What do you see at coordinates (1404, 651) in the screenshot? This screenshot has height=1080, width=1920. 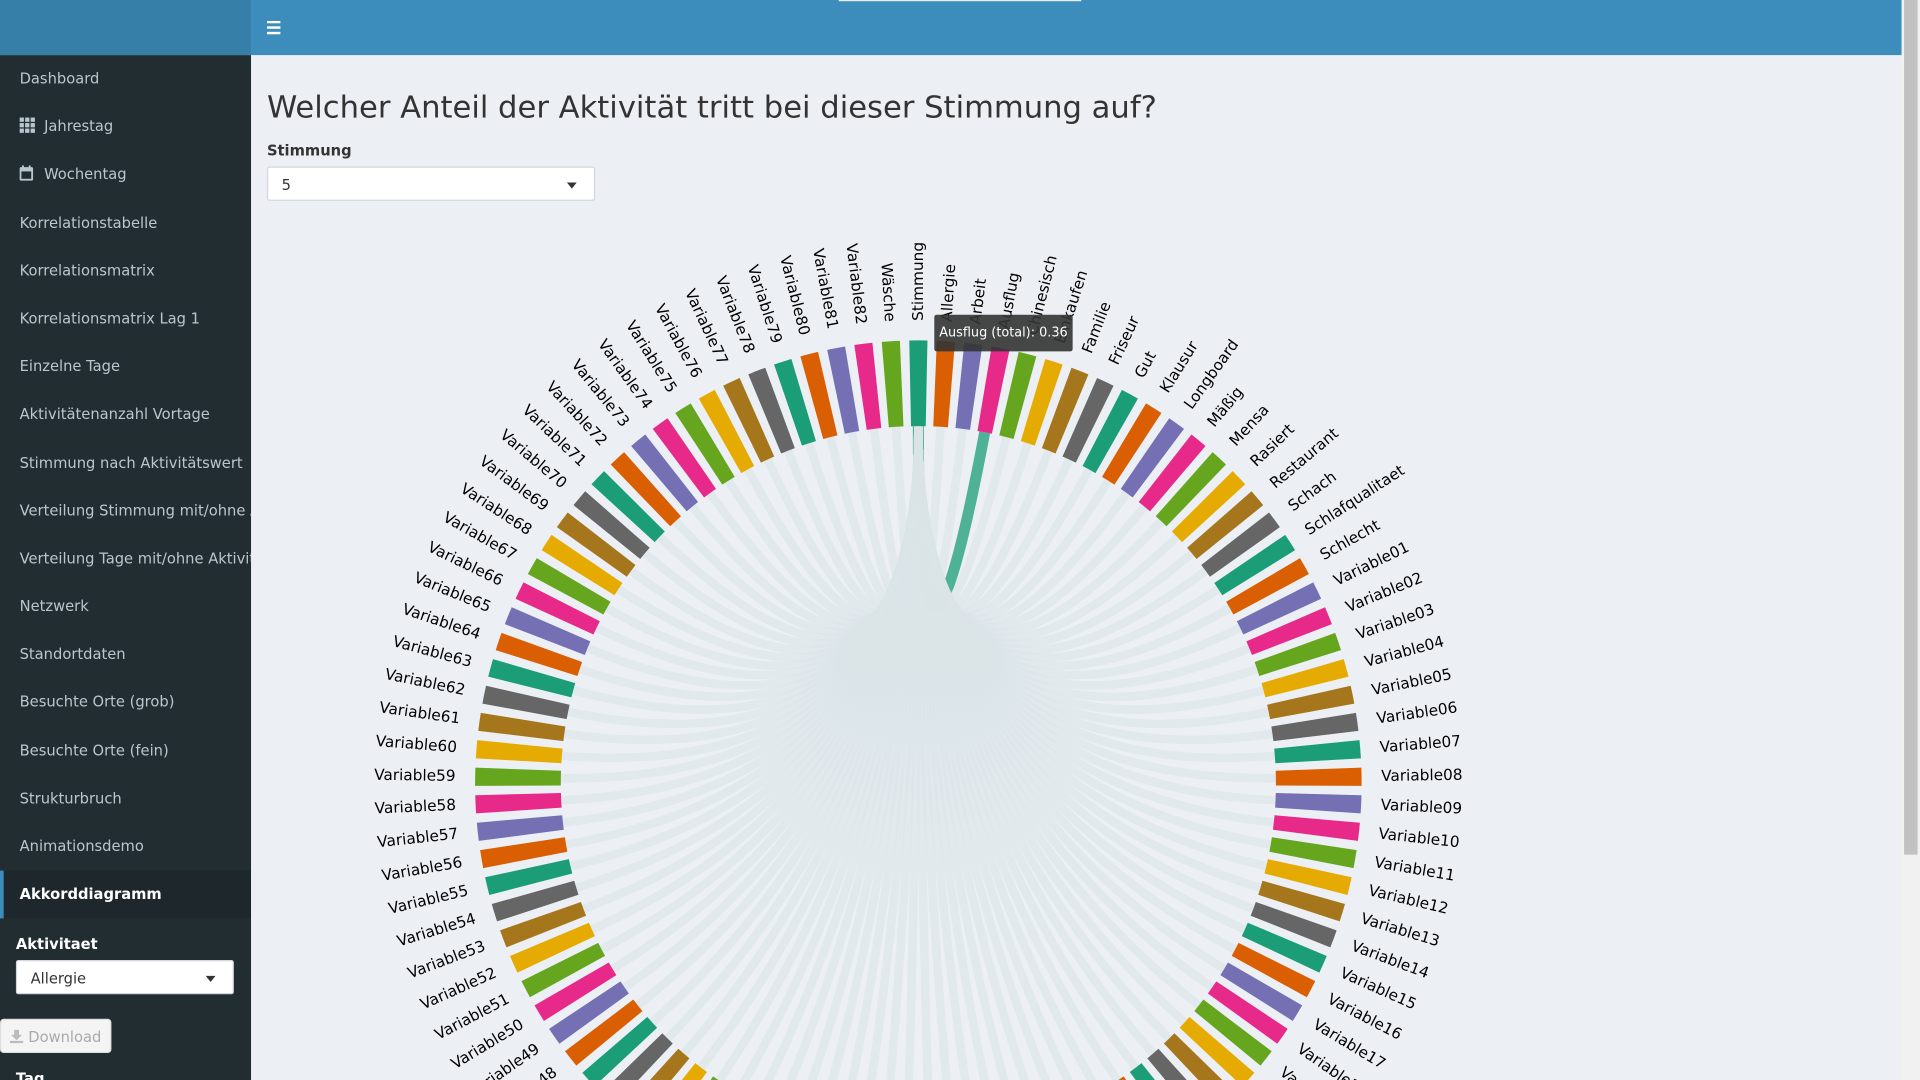 I see `node-label: Variable04` at bounding box center [1404, 651].